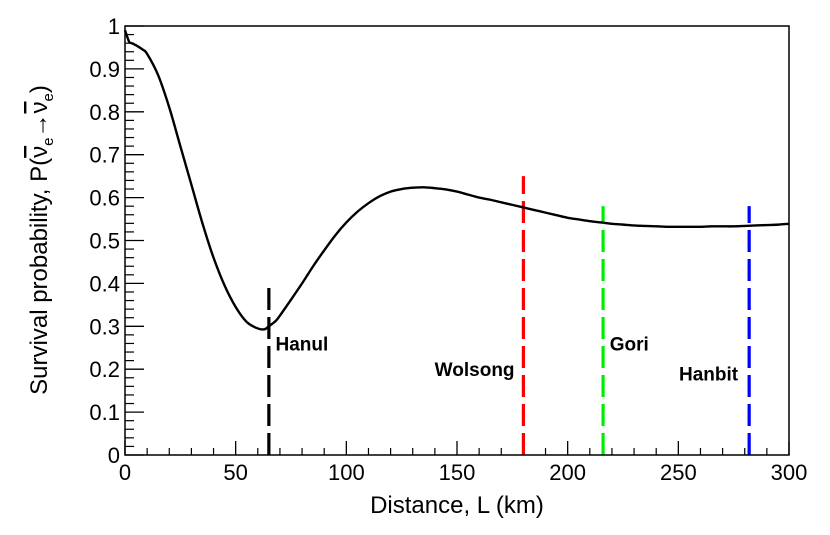 The height and width of the screenshot is (535, 830). Describe the element at coordinates (104, 241) in the screenshot. I see `y-tick-label: 0.5` at that location.